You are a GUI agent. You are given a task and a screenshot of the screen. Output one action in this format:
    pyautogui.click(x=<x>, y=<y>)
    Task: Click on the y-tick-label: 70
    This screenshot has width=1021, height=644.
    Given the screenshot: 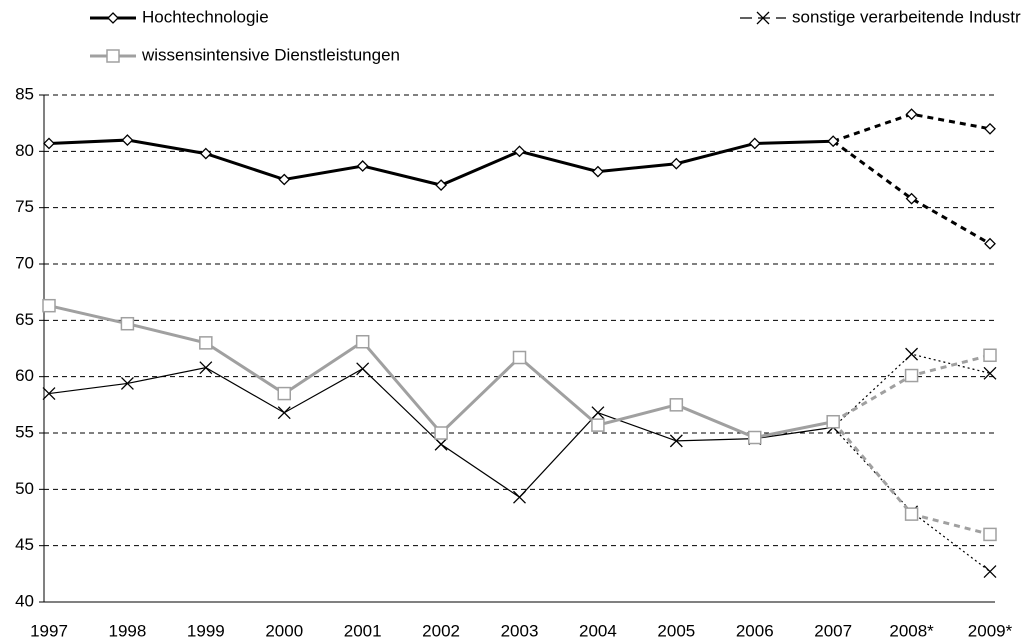 What is the action you would take?
    pyautogui.click(x=24, y=262)
    